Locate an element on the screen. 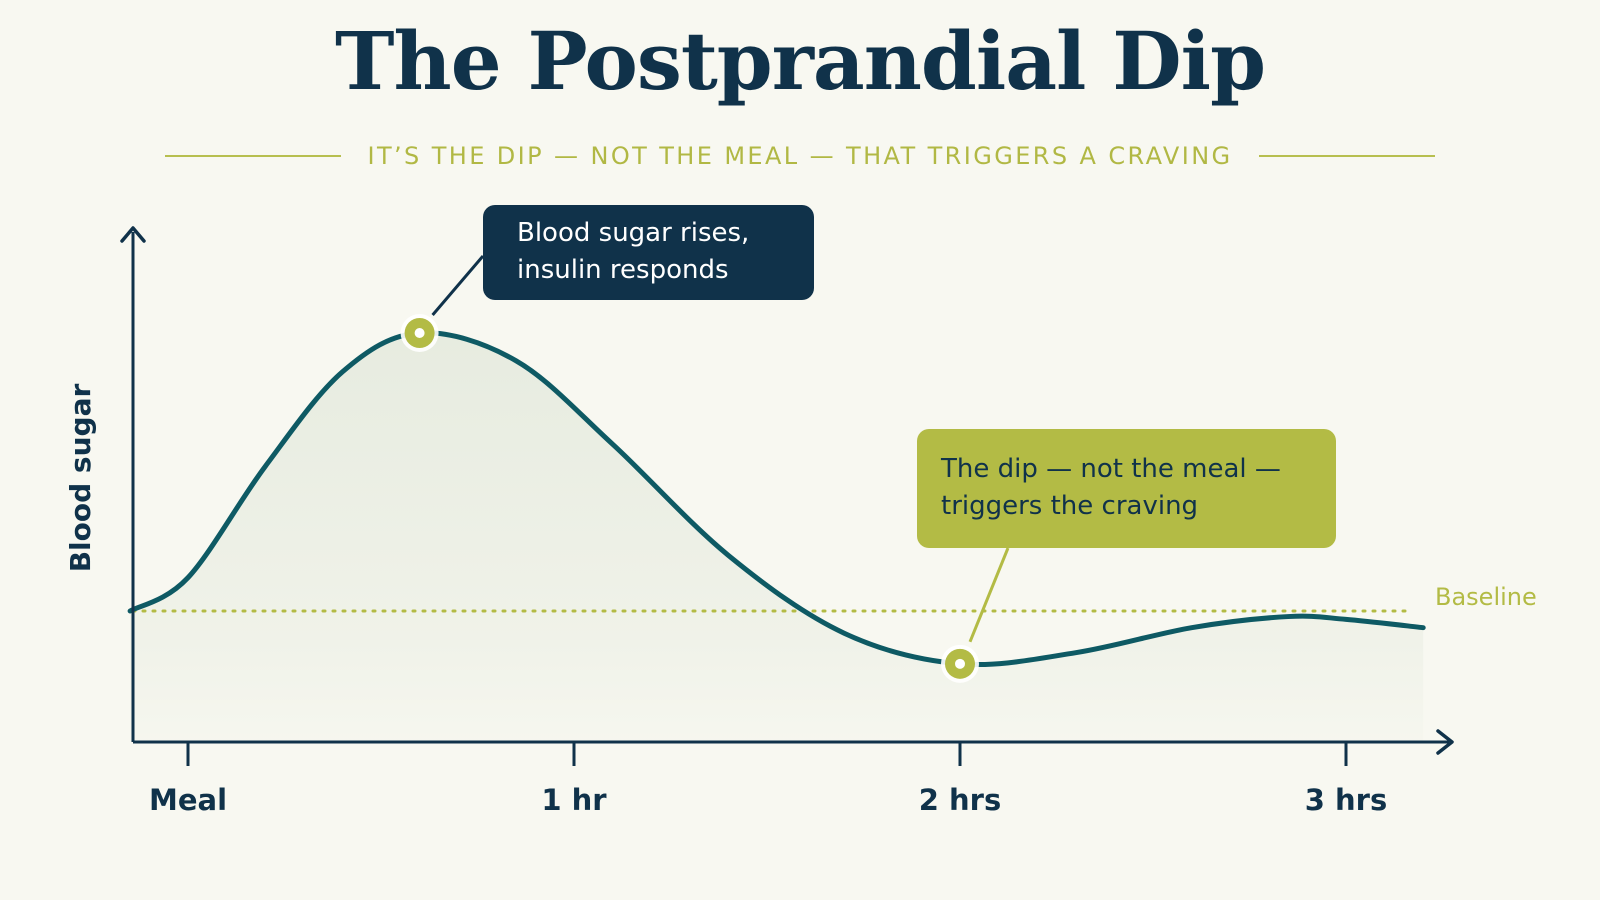 The width and height of the screenshot is (1600, 900). dip-leader-line is located at coordinates (989, 595).